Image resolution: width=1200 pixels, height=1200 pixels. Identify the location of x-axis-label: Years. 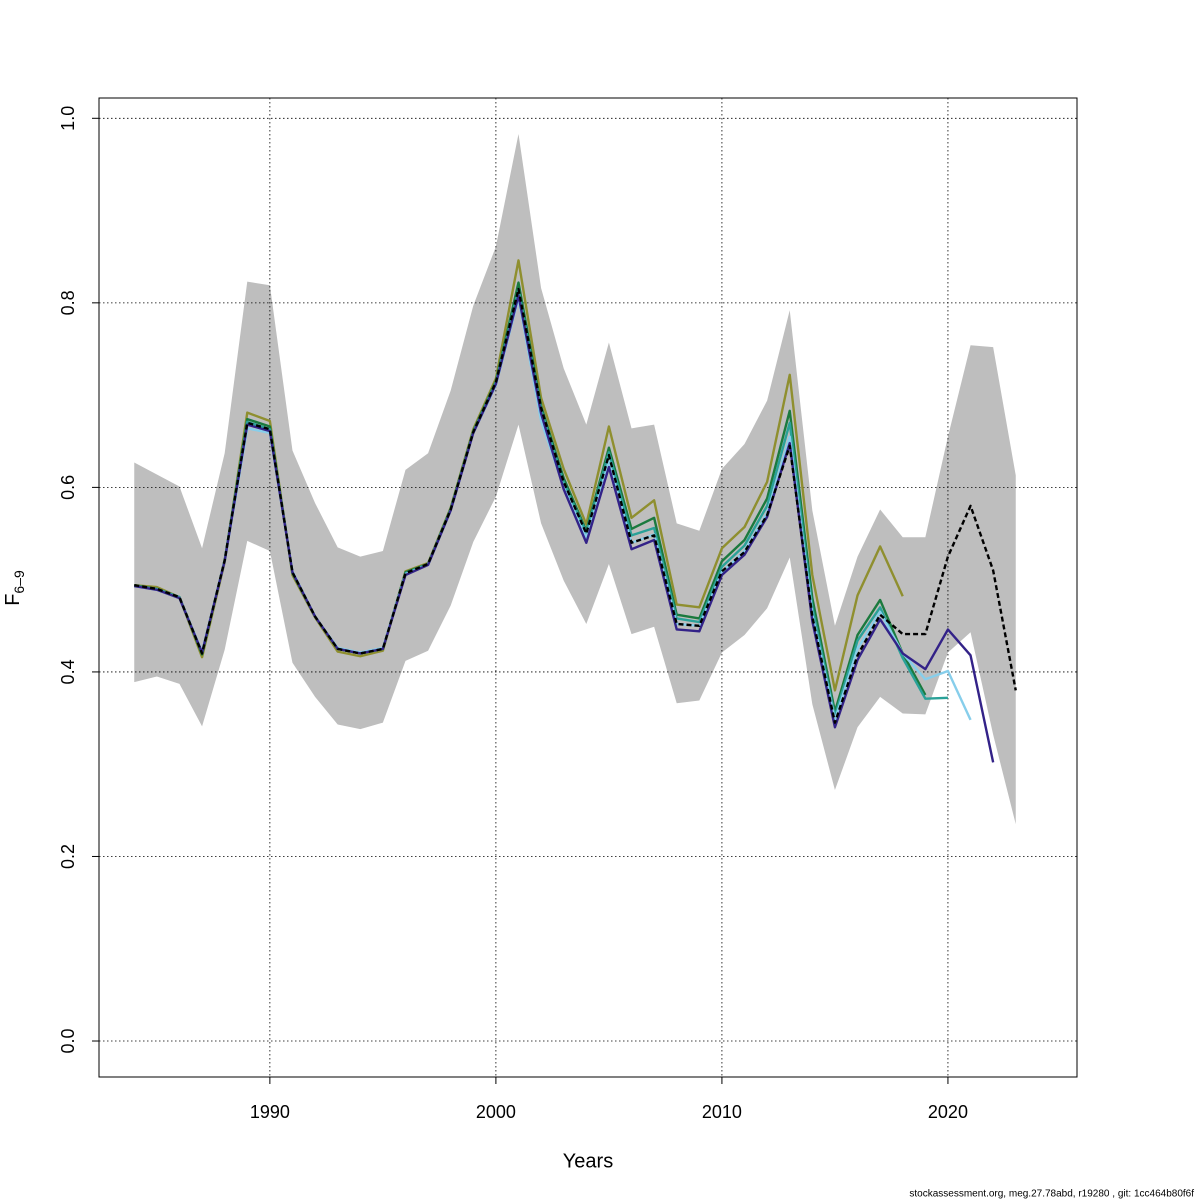
(588, 1161).